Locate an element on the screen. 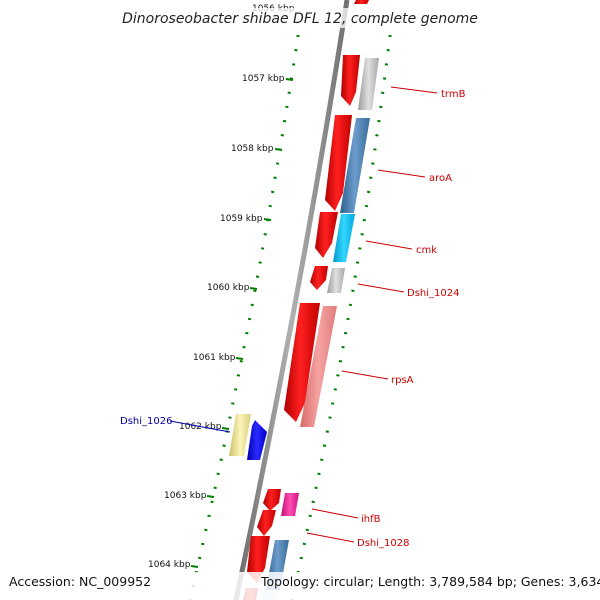  footer-backdrop is located at coordinates (300, 586).